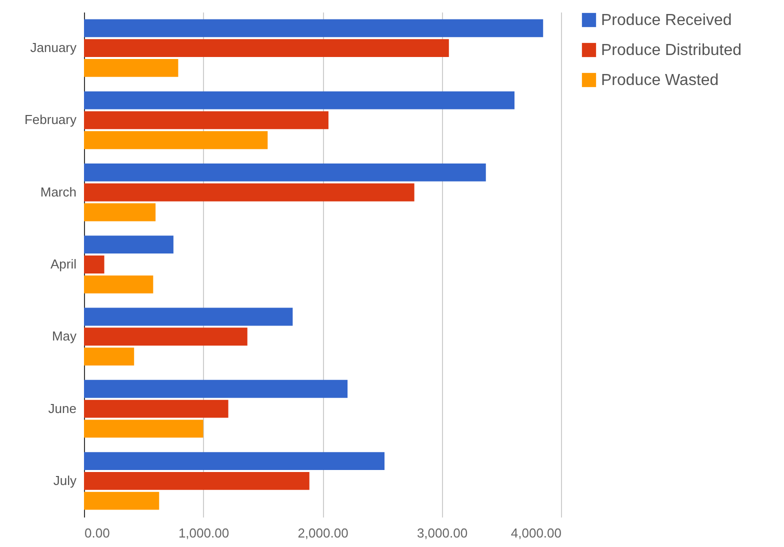 This screenshot has height=547, width=784. I want to click on y-tick-label: June, so click(62, 408).